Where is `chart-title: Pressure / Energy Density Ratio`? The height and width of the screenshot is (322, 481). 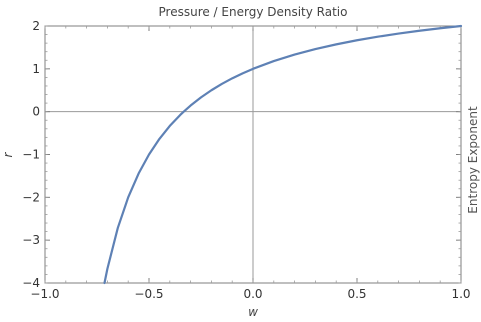
chart-title: Pressure / Energy Density Ratio is located at coordinates (253, 12).